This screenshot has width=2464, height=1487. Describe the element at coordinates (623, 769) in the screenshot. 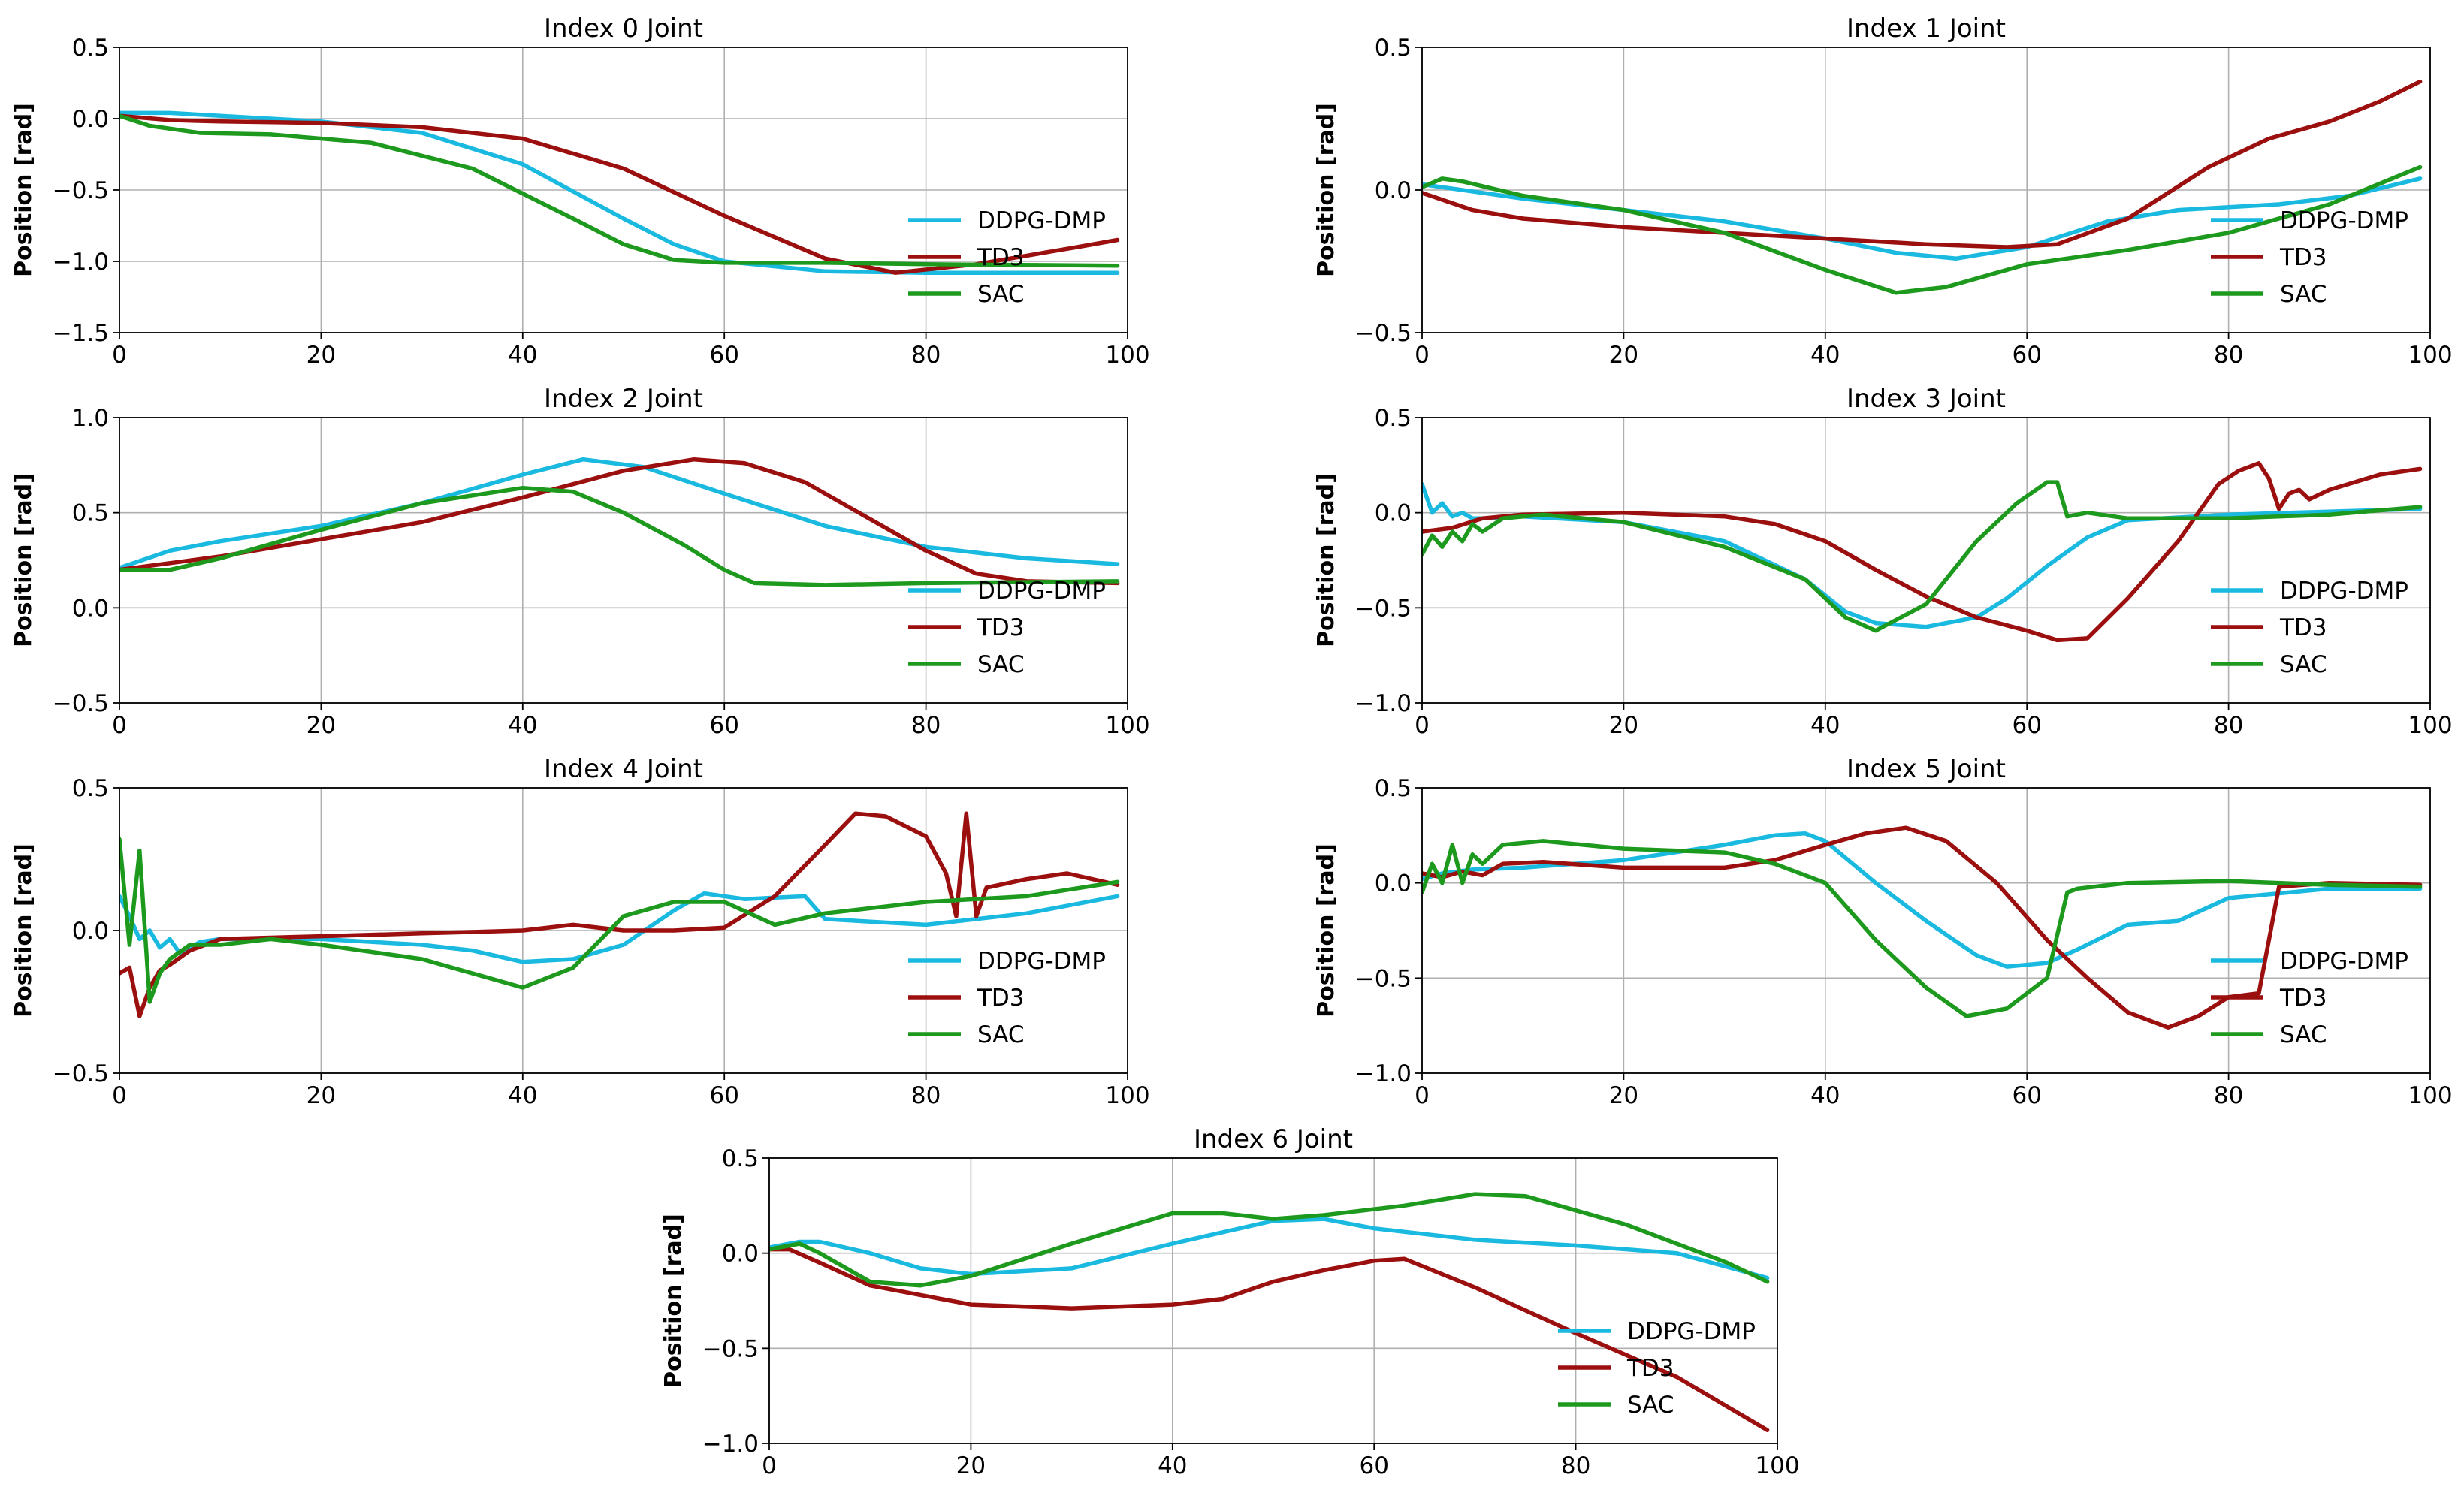

I see `chart-title: Index 4 Joint` at that location.